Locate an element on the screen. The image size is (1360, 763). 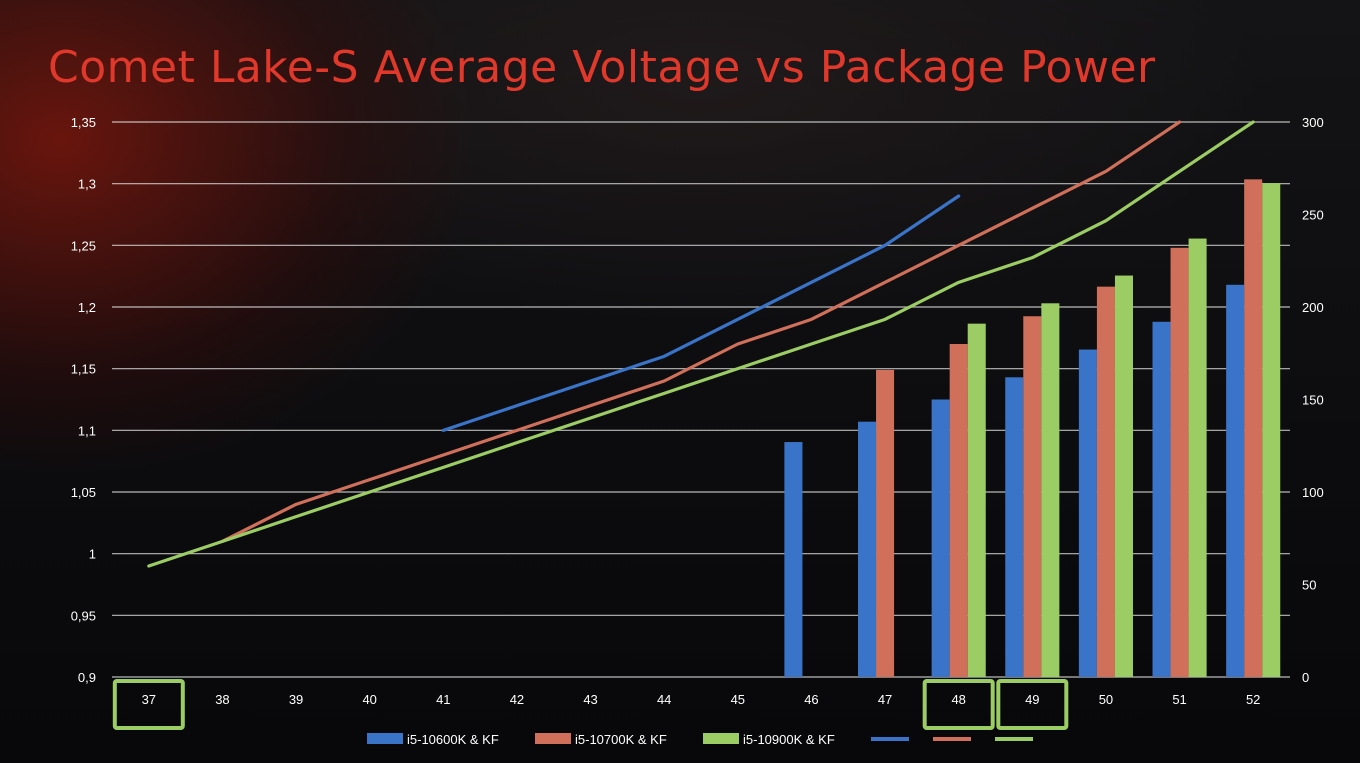
left-tick-label: 1 is located at coordinates (92, 554).